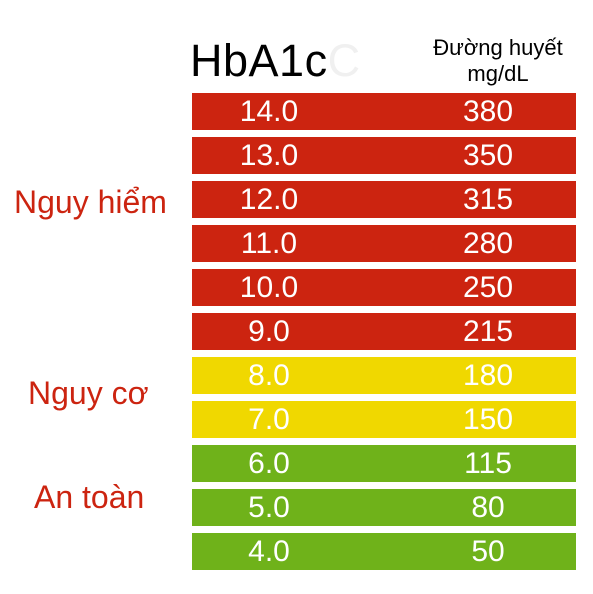 This screenshot has height=594, width=593. Describe the element at coordinates (269, 199) in the screenshot. I see `hba1c-value: 12.0` at that location.